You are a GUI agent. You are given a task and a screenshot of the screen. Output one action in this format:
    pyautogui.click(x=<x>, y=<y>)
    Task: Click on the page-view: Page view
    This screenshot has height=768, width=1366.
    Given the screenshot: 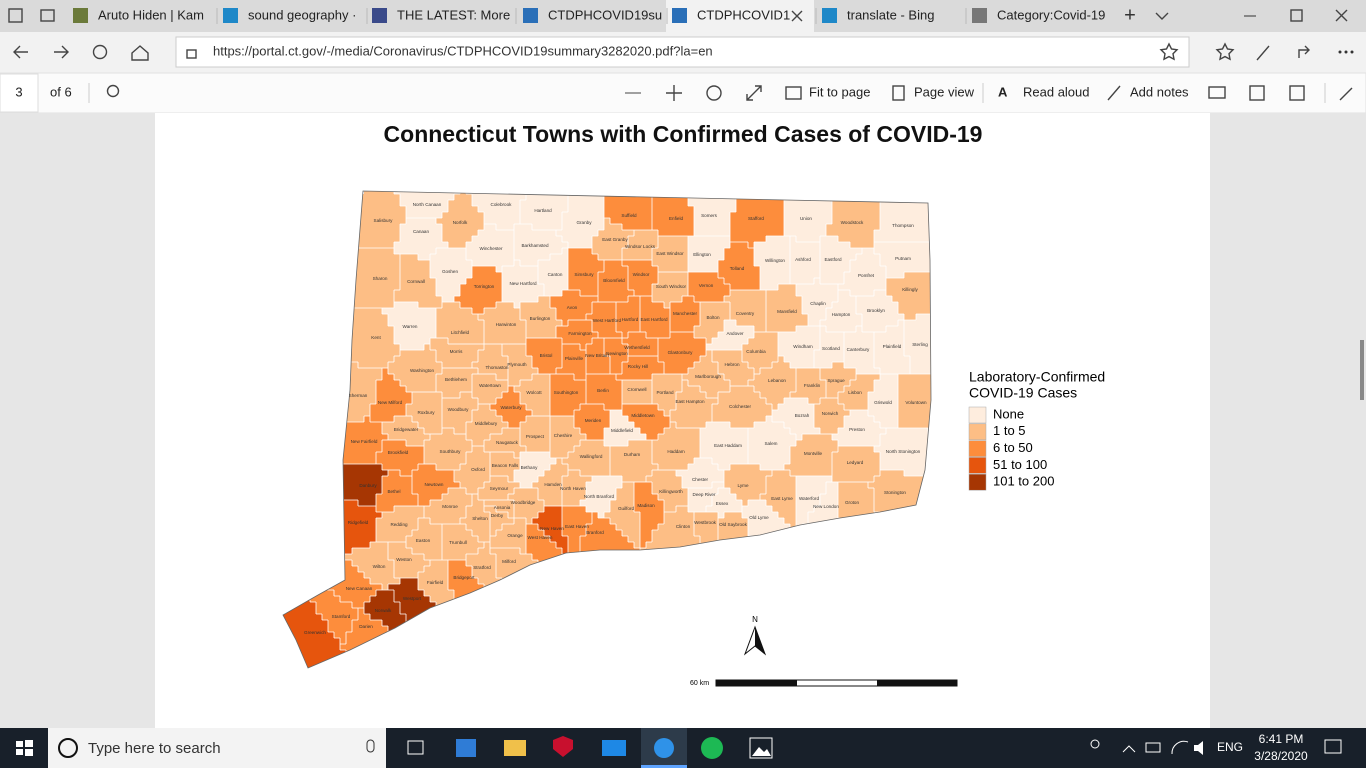 What is the action you would take?
    pyautogui.click(x=944, y=91)
    